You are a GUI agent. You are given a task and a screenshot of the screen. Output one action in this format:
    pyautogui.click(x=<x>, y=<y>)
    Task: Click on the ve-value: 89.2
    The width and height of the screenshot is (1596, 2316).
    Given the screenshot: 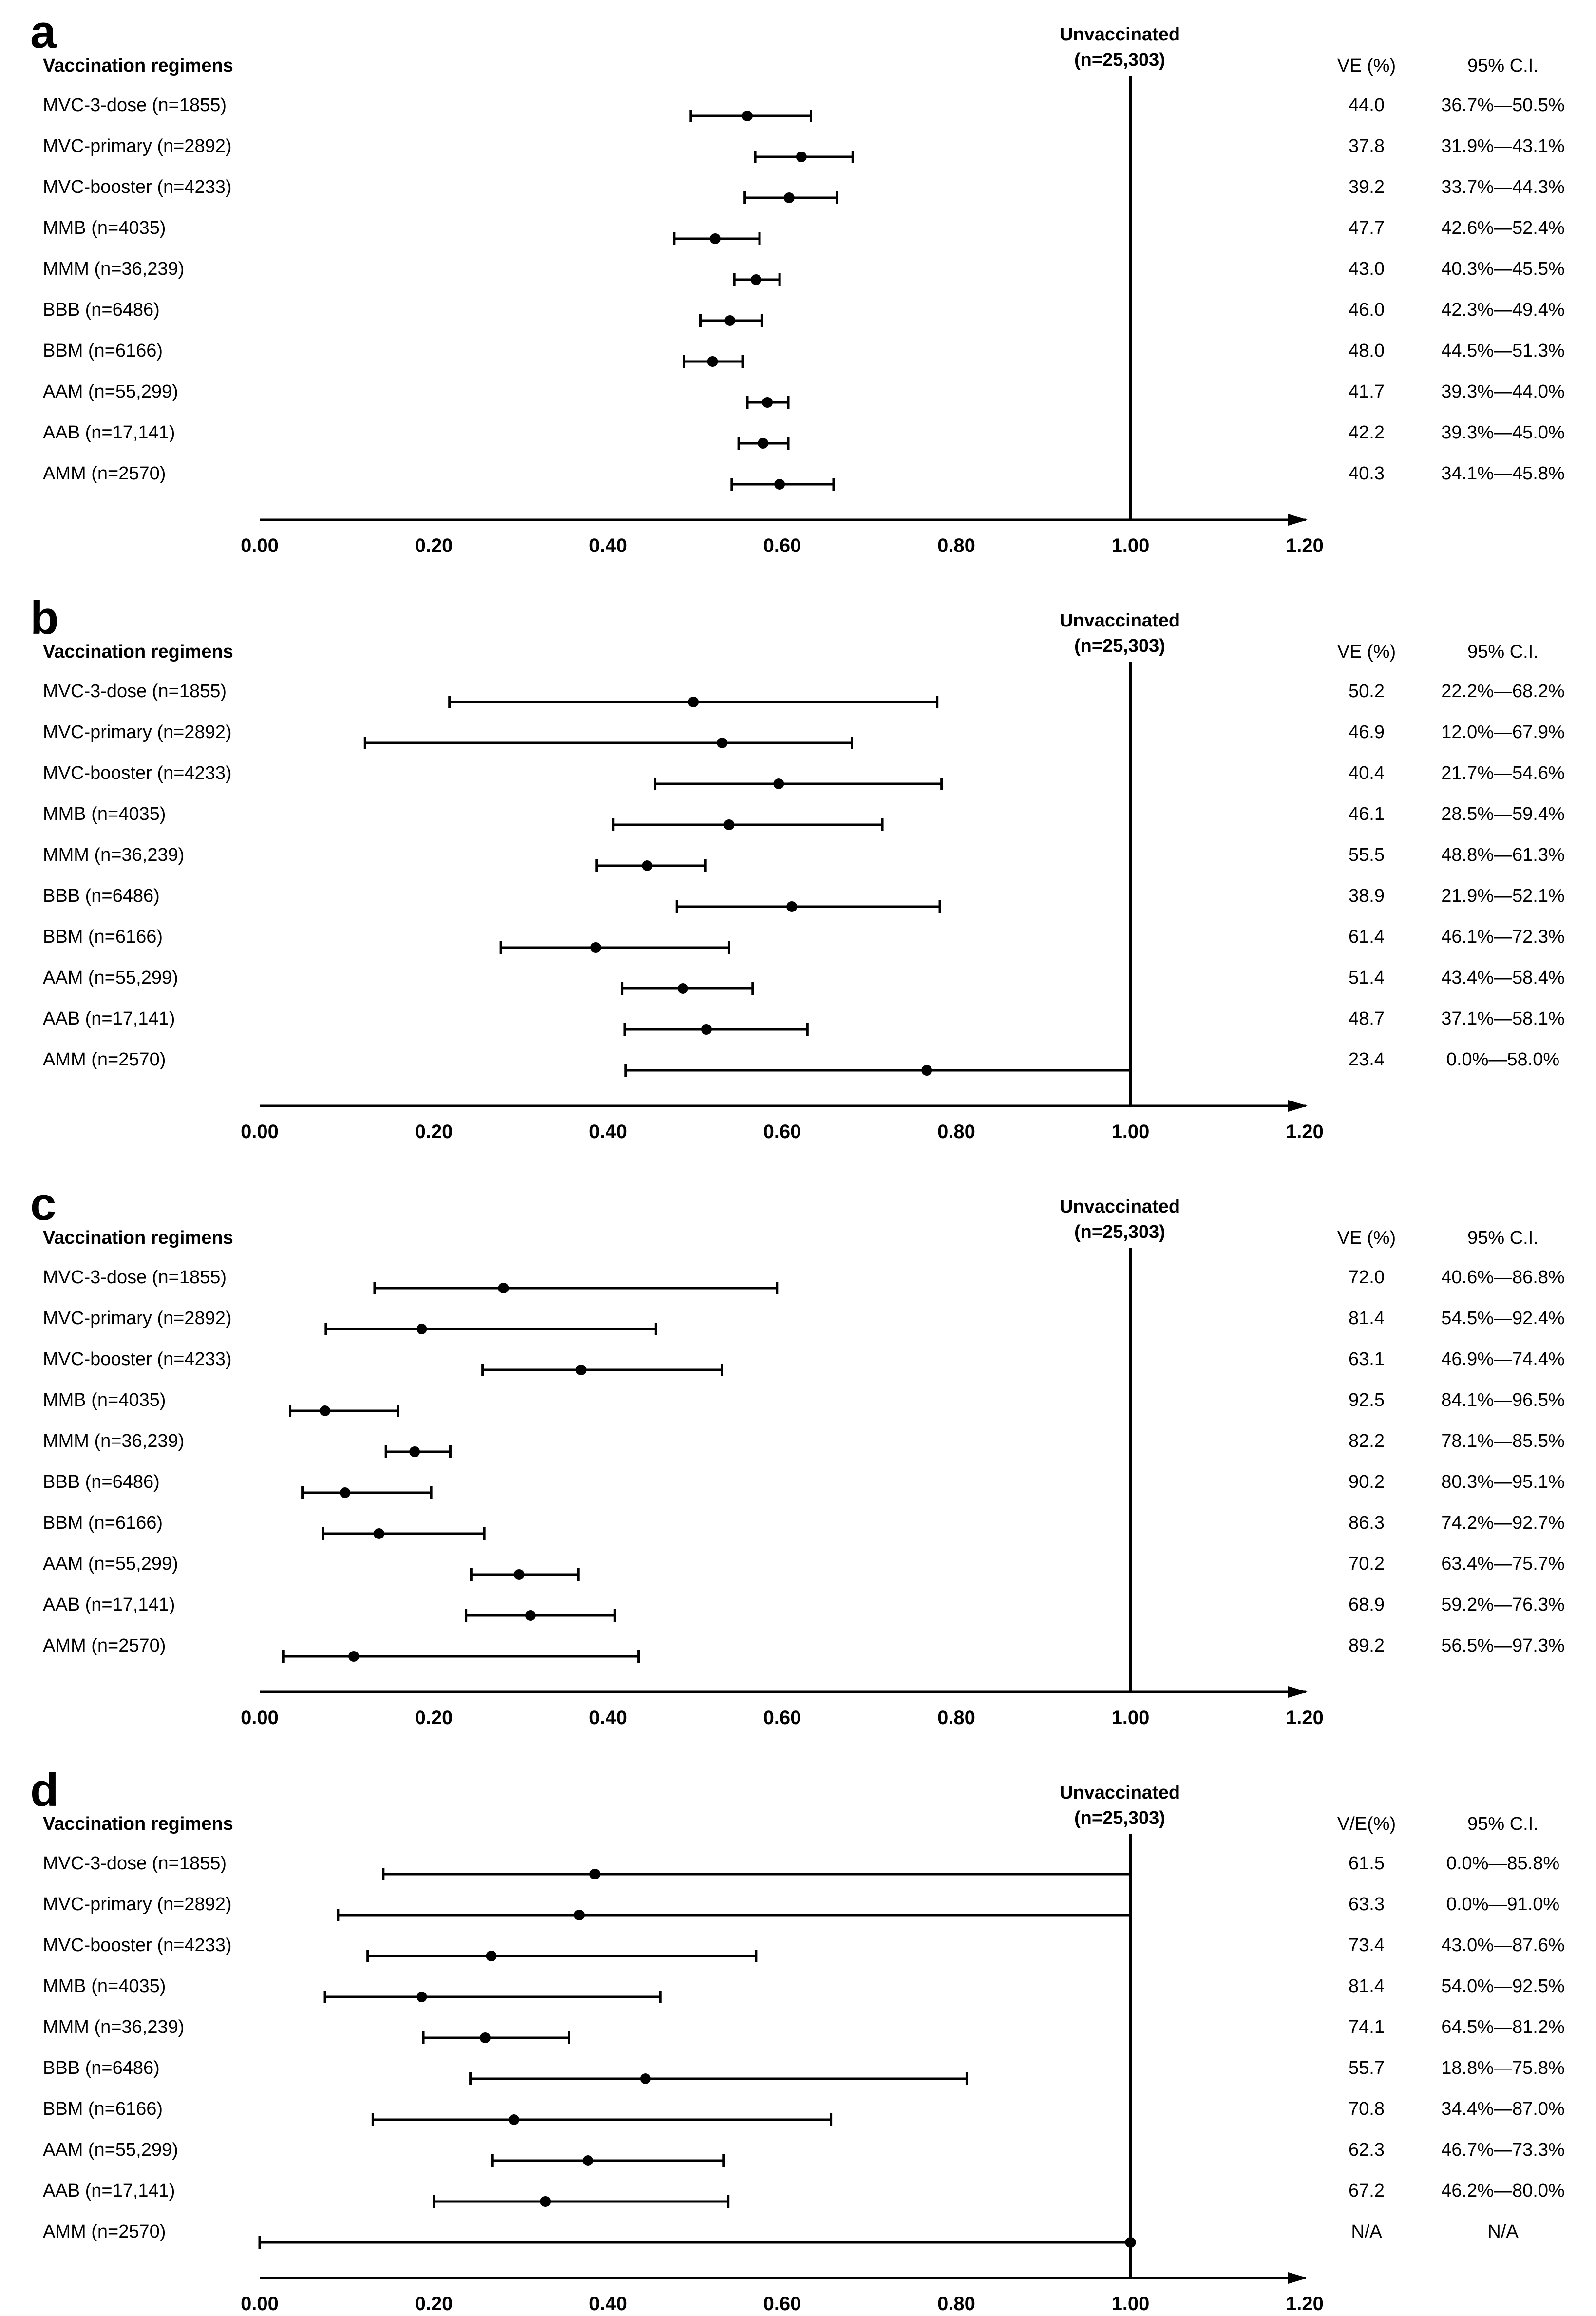 What is the action you would take?
    pyautogui.click(x=1367, y=1645)
    